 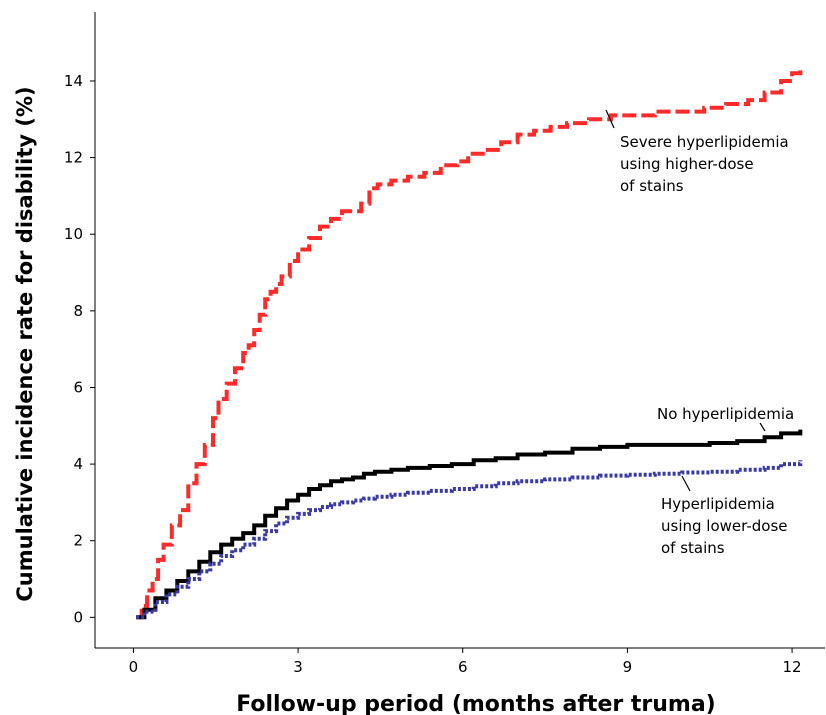 I want to click on annotation-line: Hyperlipidemia, so click(x=718, y=504).